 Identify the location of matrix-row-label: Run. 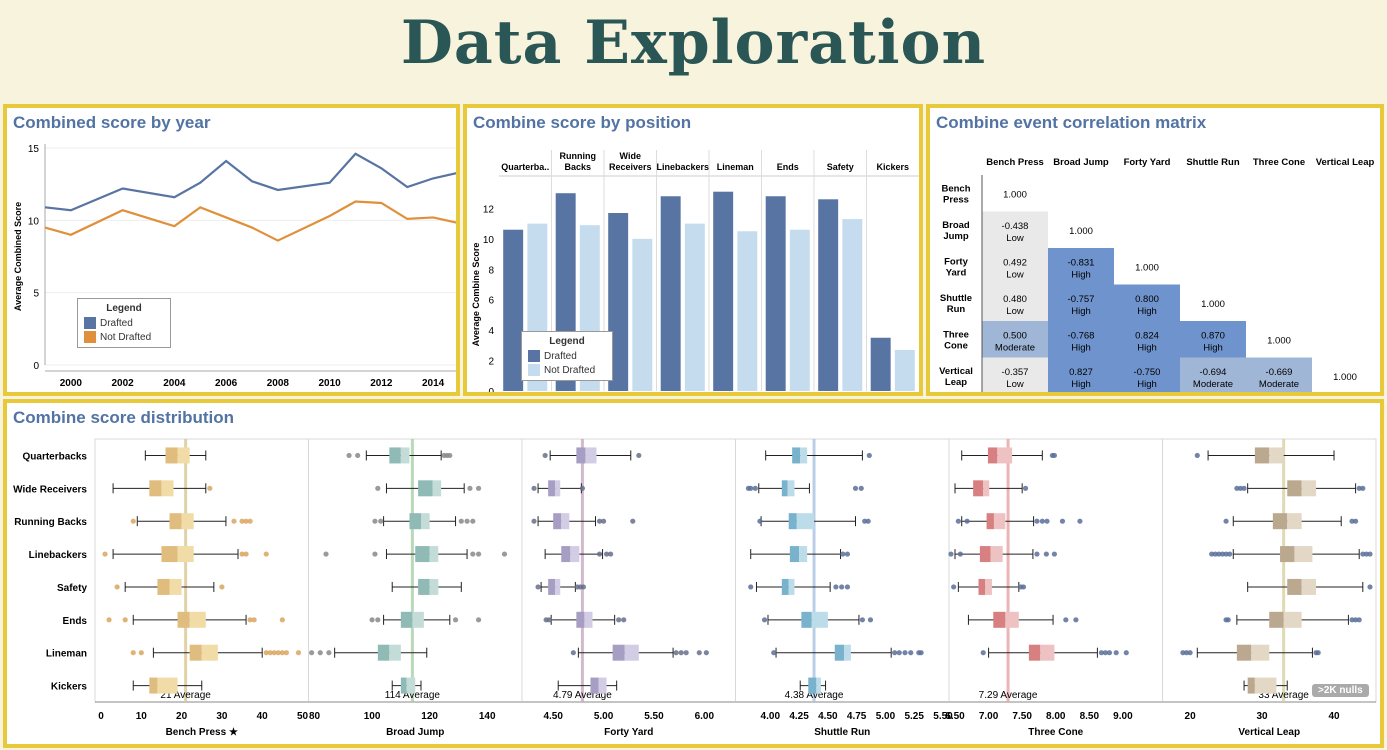
(956, 309).